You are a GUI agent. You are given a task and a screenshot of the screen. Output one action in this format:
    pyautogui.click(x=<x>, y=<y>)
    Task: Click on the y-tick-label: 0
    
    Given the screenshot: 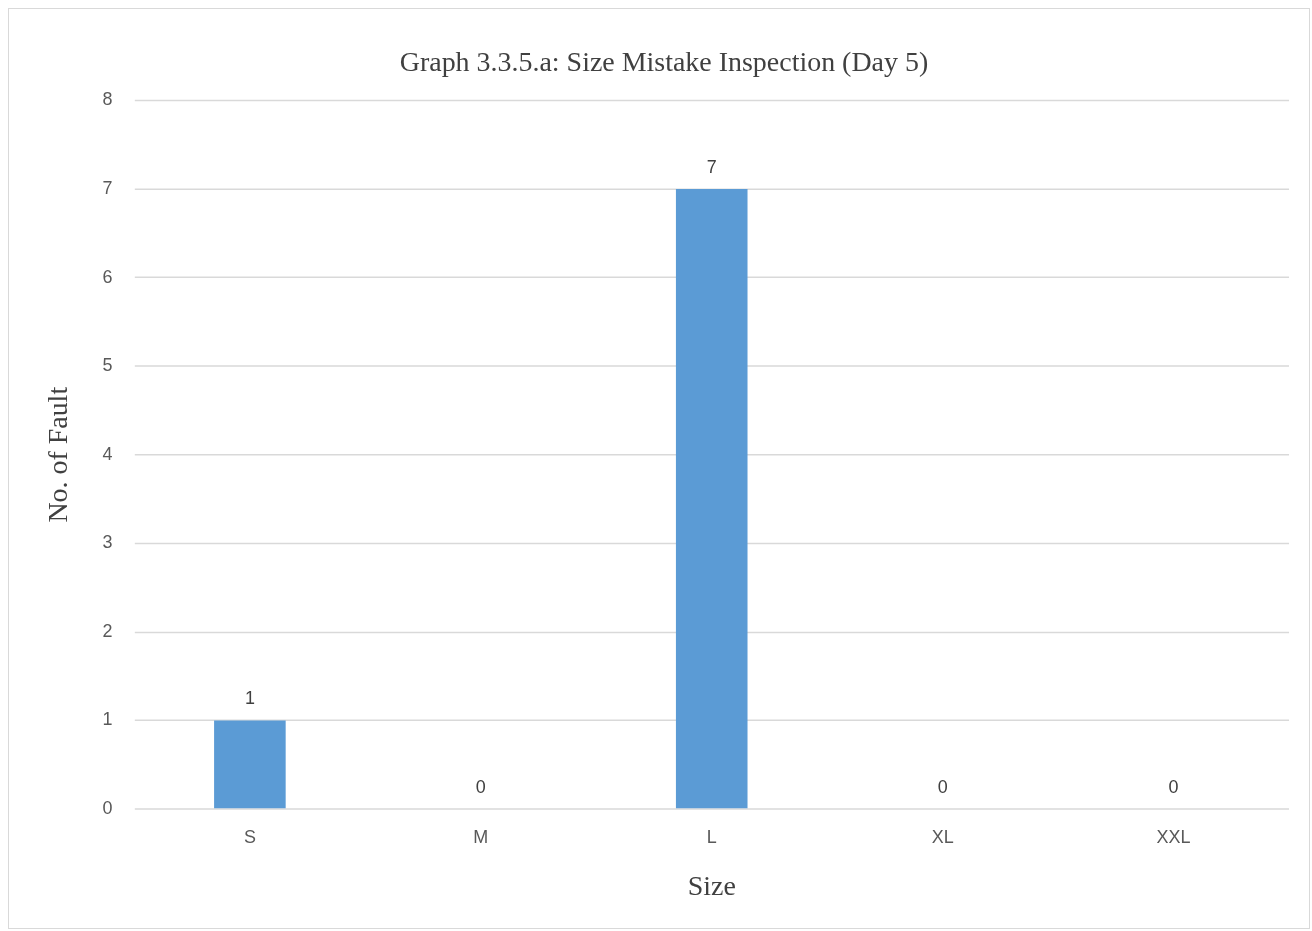 What is the action you would take?
    pyautogui.click(x=107, y=808)
    